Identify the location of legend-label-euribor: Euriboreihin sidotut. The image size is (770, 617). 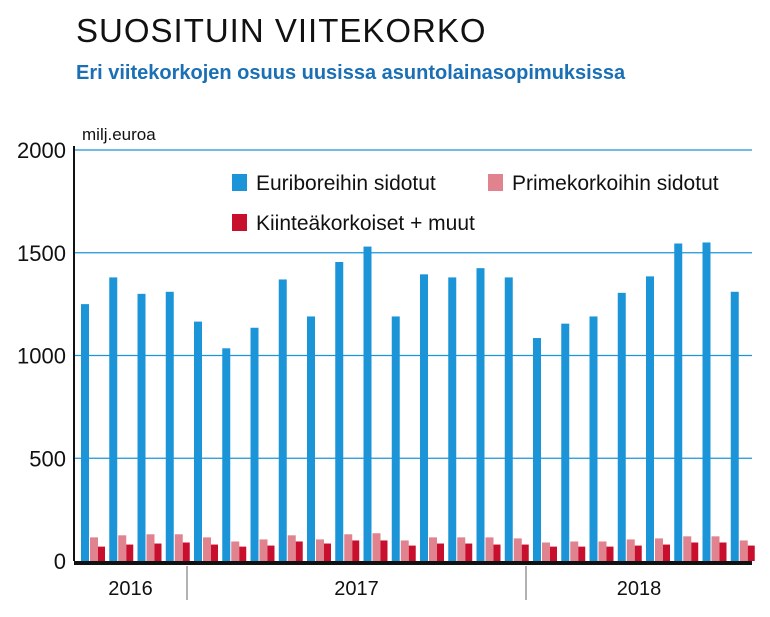
(346, 183).